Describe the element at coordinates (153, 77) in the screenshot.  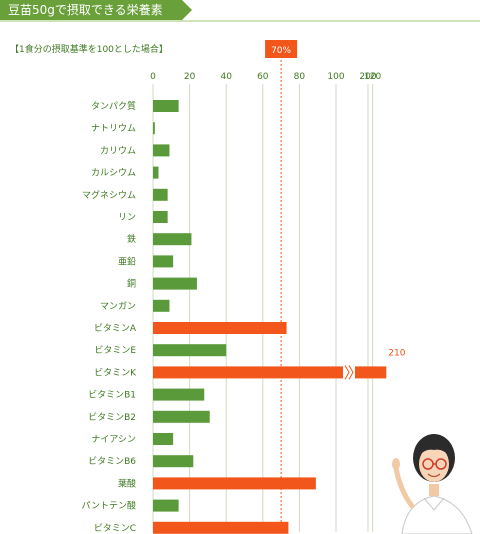
I see `x-tick-label: 0` at that location.